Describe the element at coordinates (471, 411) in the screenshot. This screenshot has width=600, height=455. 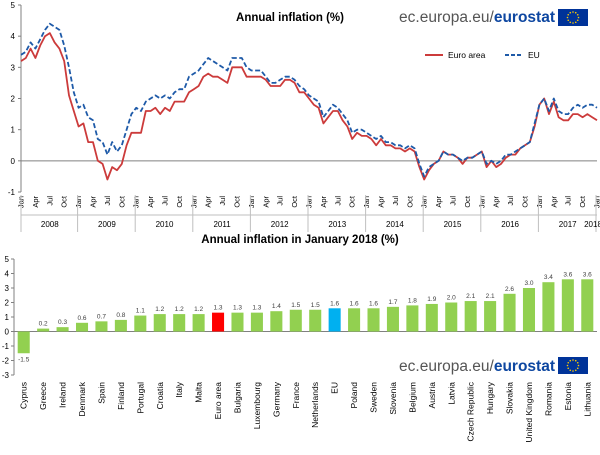
I see `bar-category-label: Czech Republic` at that location.